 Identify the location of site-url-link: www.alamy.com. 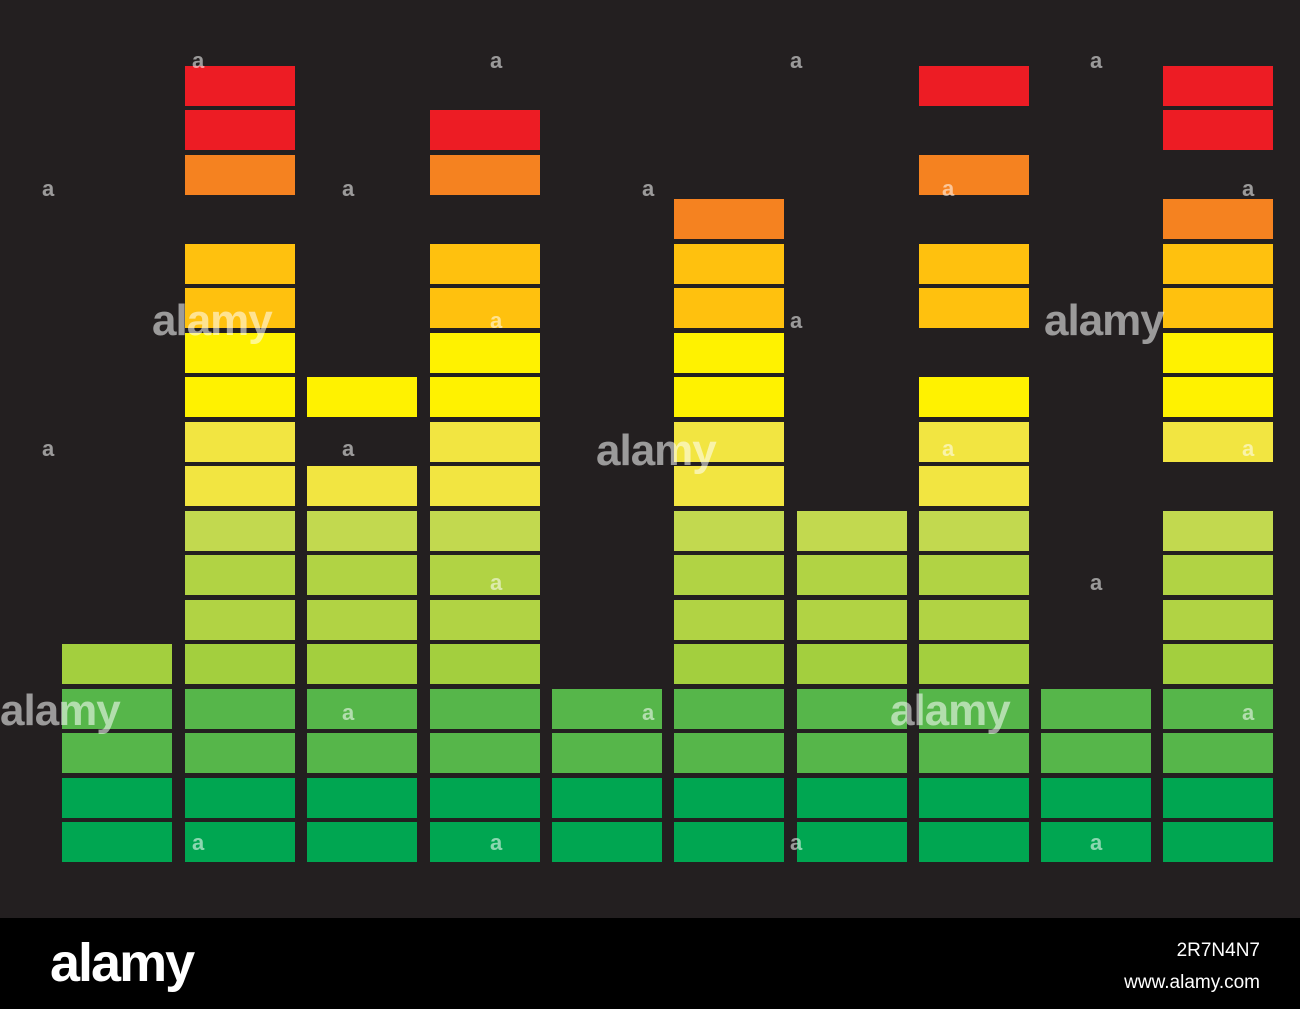
(1192, 982).